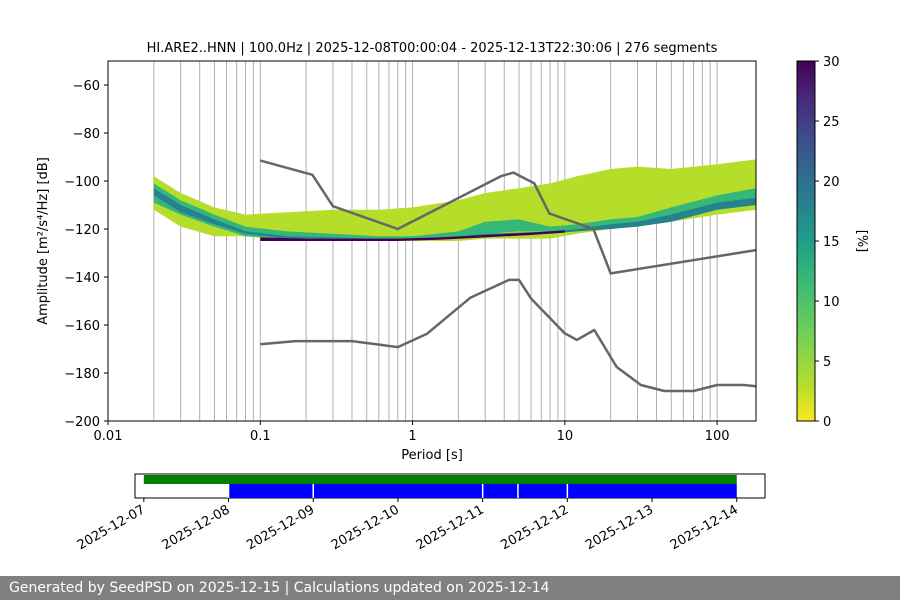 This screenshot has width=900, height=600. I want to click on x-tick-label: 10, so click(565, 436).